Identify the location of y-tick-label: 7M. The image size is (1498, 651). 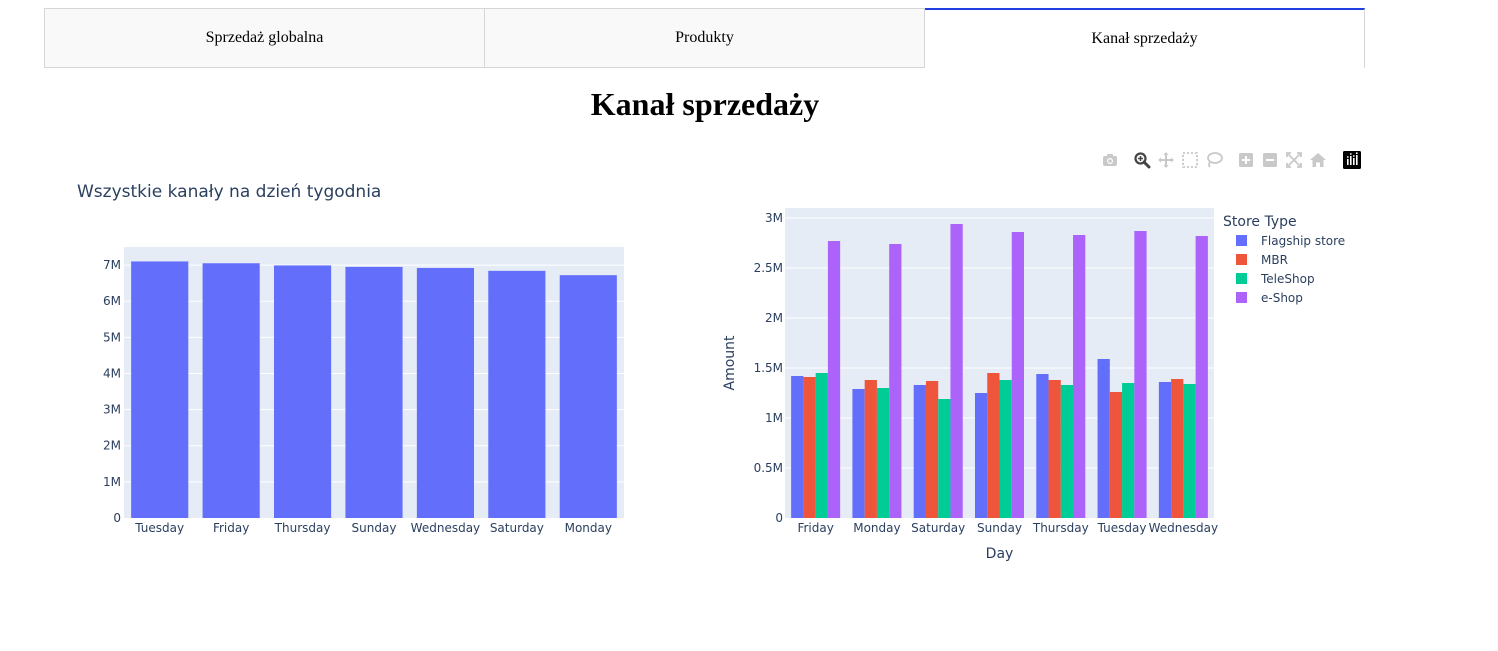
(112, 265).